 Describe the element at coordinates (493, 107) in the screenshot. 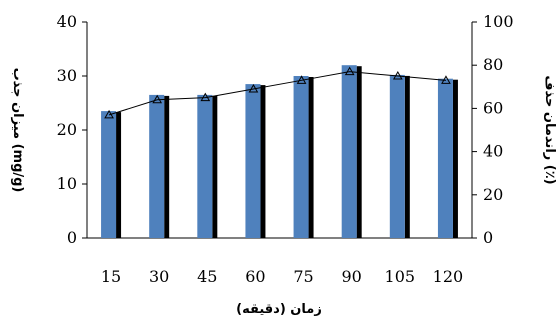

I see `right-tick-label: 60` at that location.